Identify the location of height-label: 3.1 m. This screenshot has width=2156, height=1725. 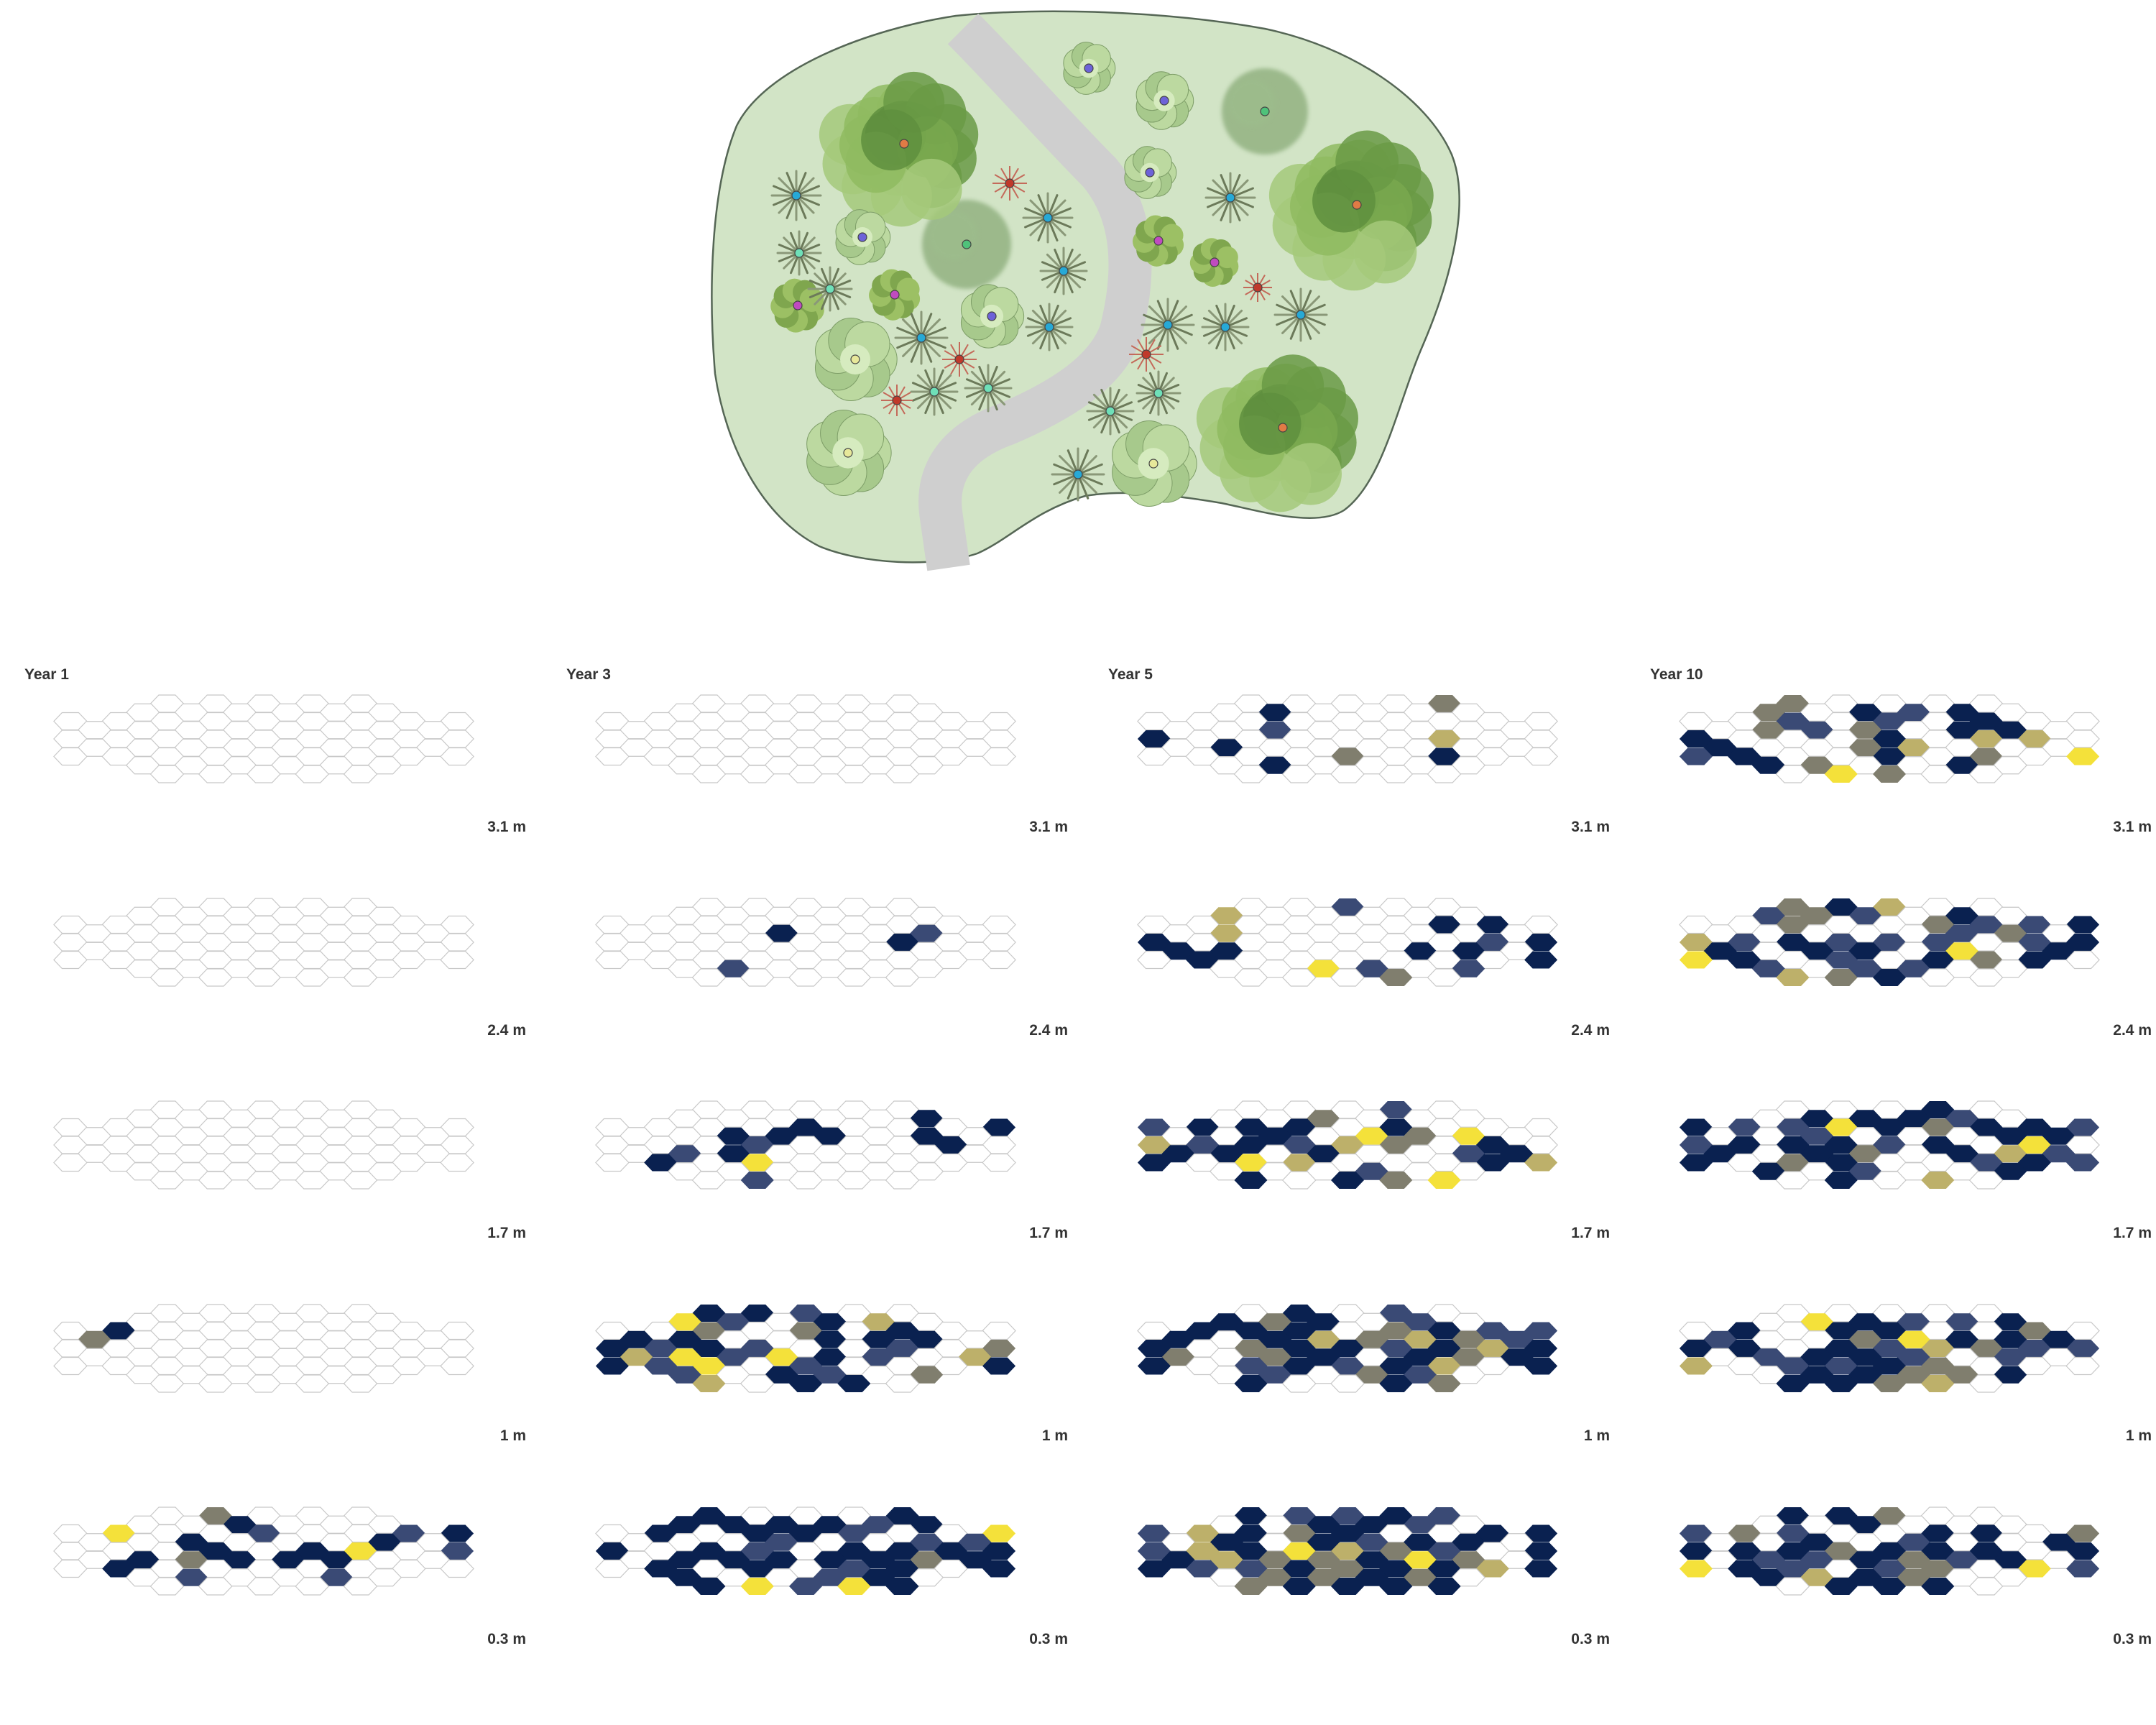
(1048, 827).